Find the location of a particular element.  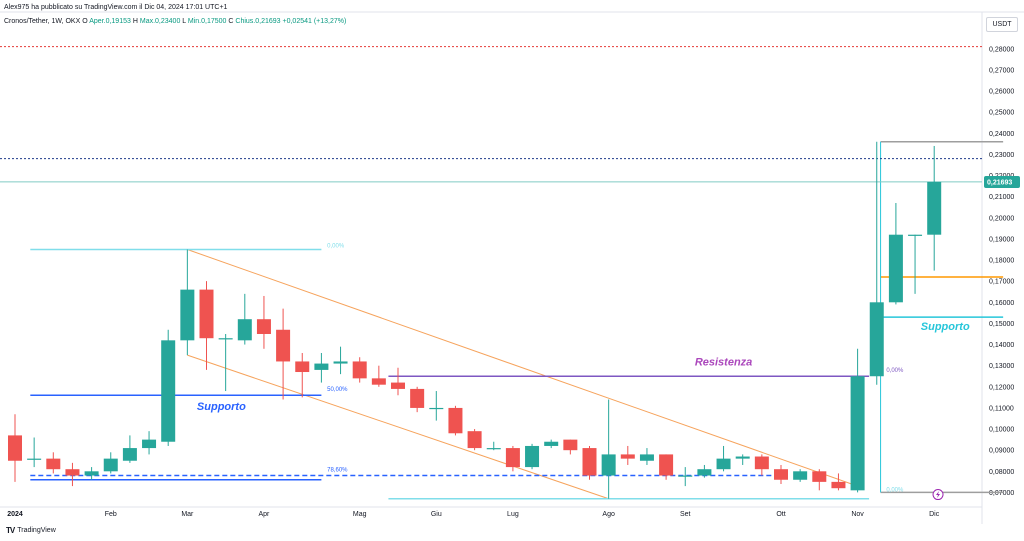

y-tick-label: 0,09000 is located at coordinates (1001, 451).